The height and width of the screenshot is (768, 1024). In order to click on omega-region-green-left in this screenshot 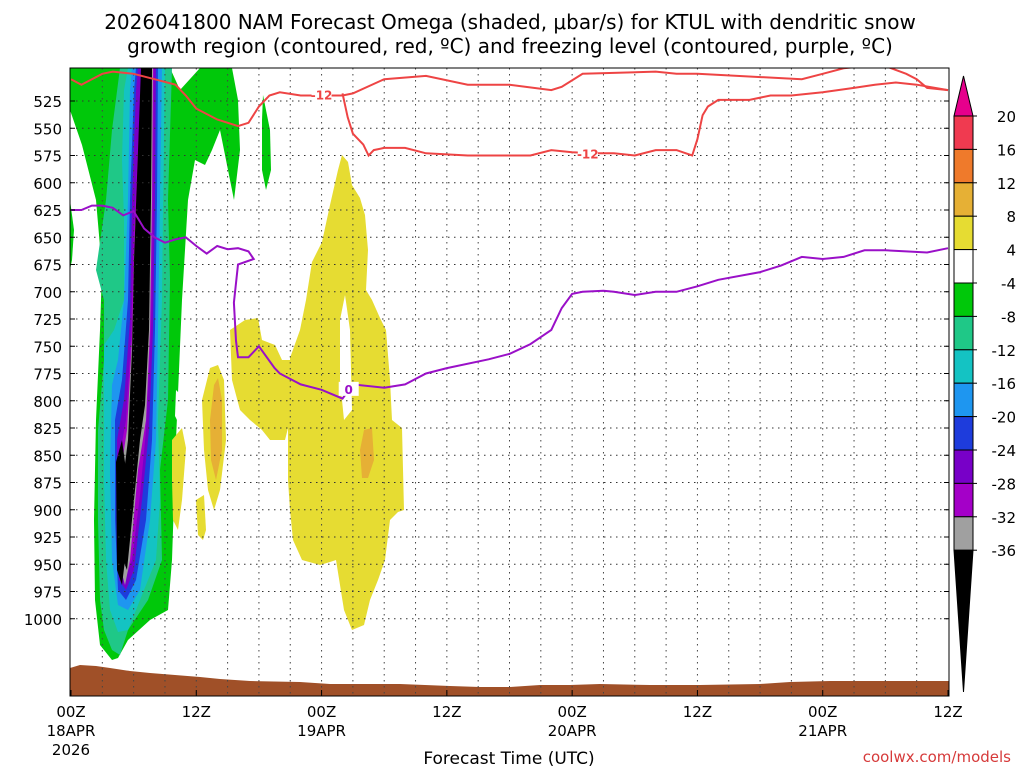, I will do `click(72, 235)`.